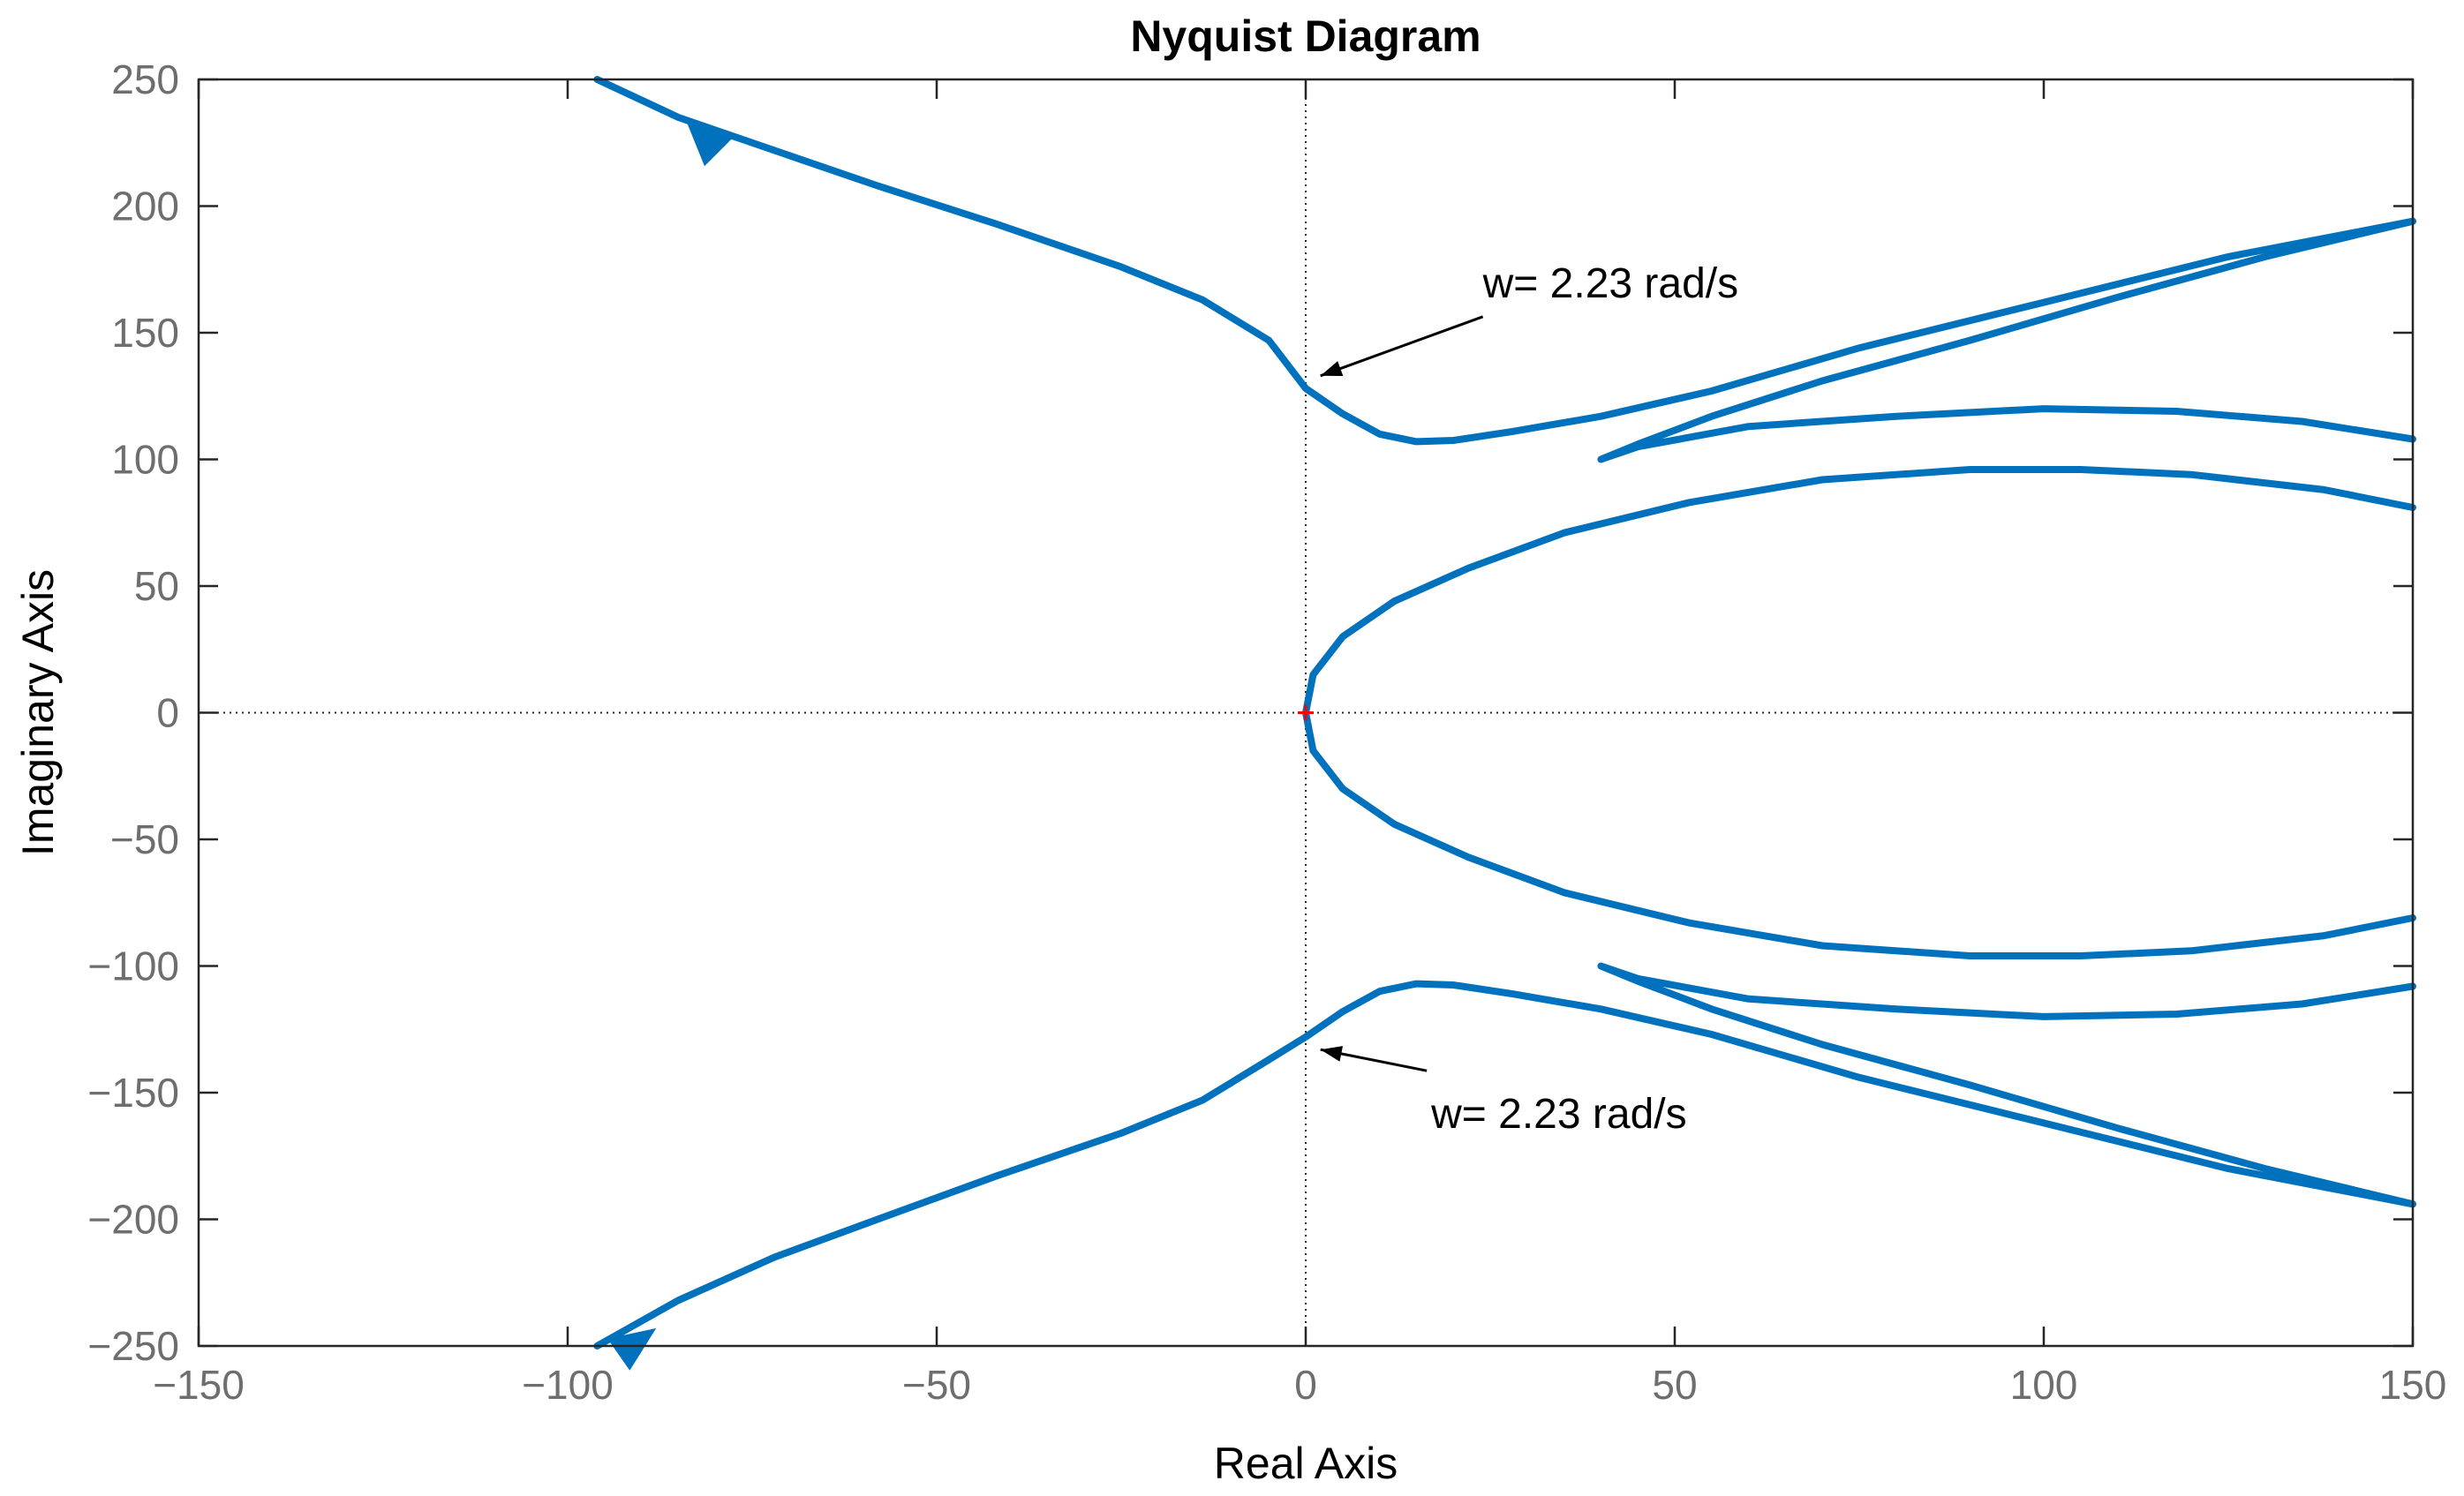 This screenshot has height=1496, width=2464. Describe the element at coordinates (199, 1385) in the screenshot. I see `x-tick-label: −150` at that location.